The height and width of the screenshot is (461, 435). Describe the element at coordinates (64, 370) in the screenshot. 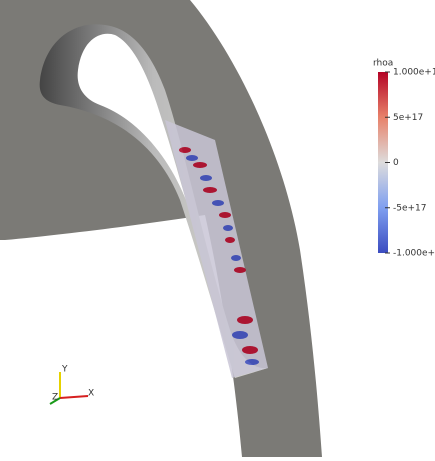

I see `axis-label: Y` at that location.